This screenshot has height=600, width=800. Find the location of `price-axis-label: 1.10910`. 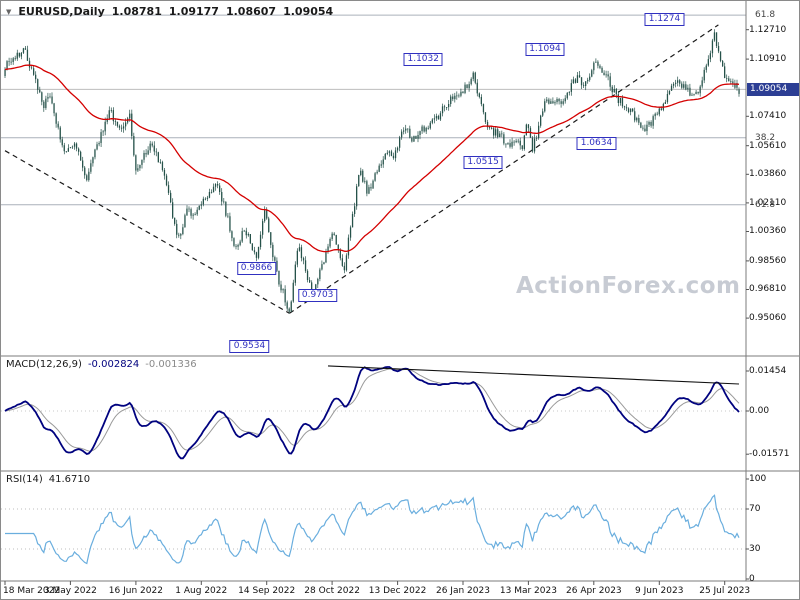

price-axis-label: 1.10910 is located at coordinates (768, 59).